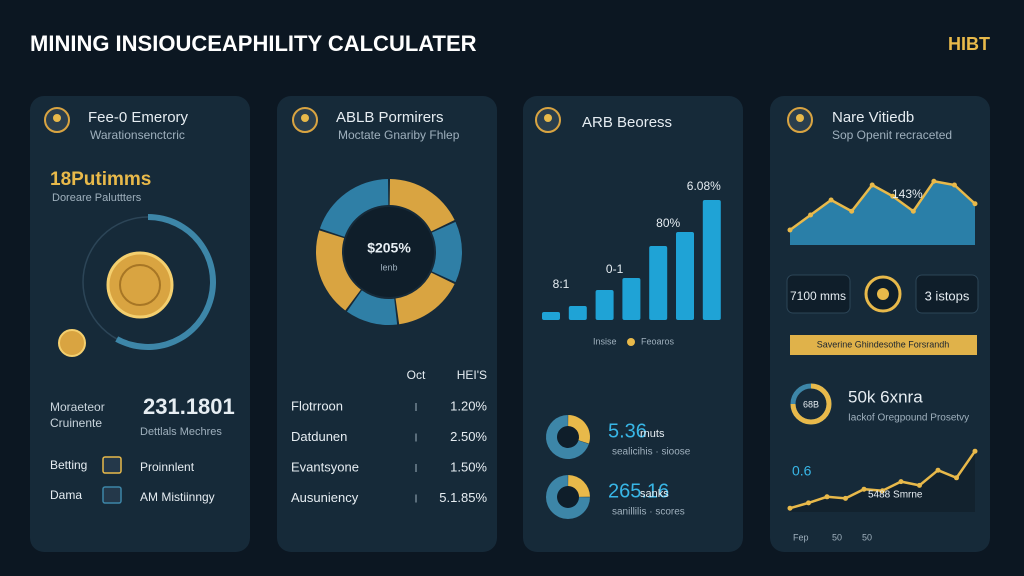  What do you see at coordinates (177, 497) in the screenshot?
I see `item-text: AM Mistiinngy` at bounding box center [177, 497].